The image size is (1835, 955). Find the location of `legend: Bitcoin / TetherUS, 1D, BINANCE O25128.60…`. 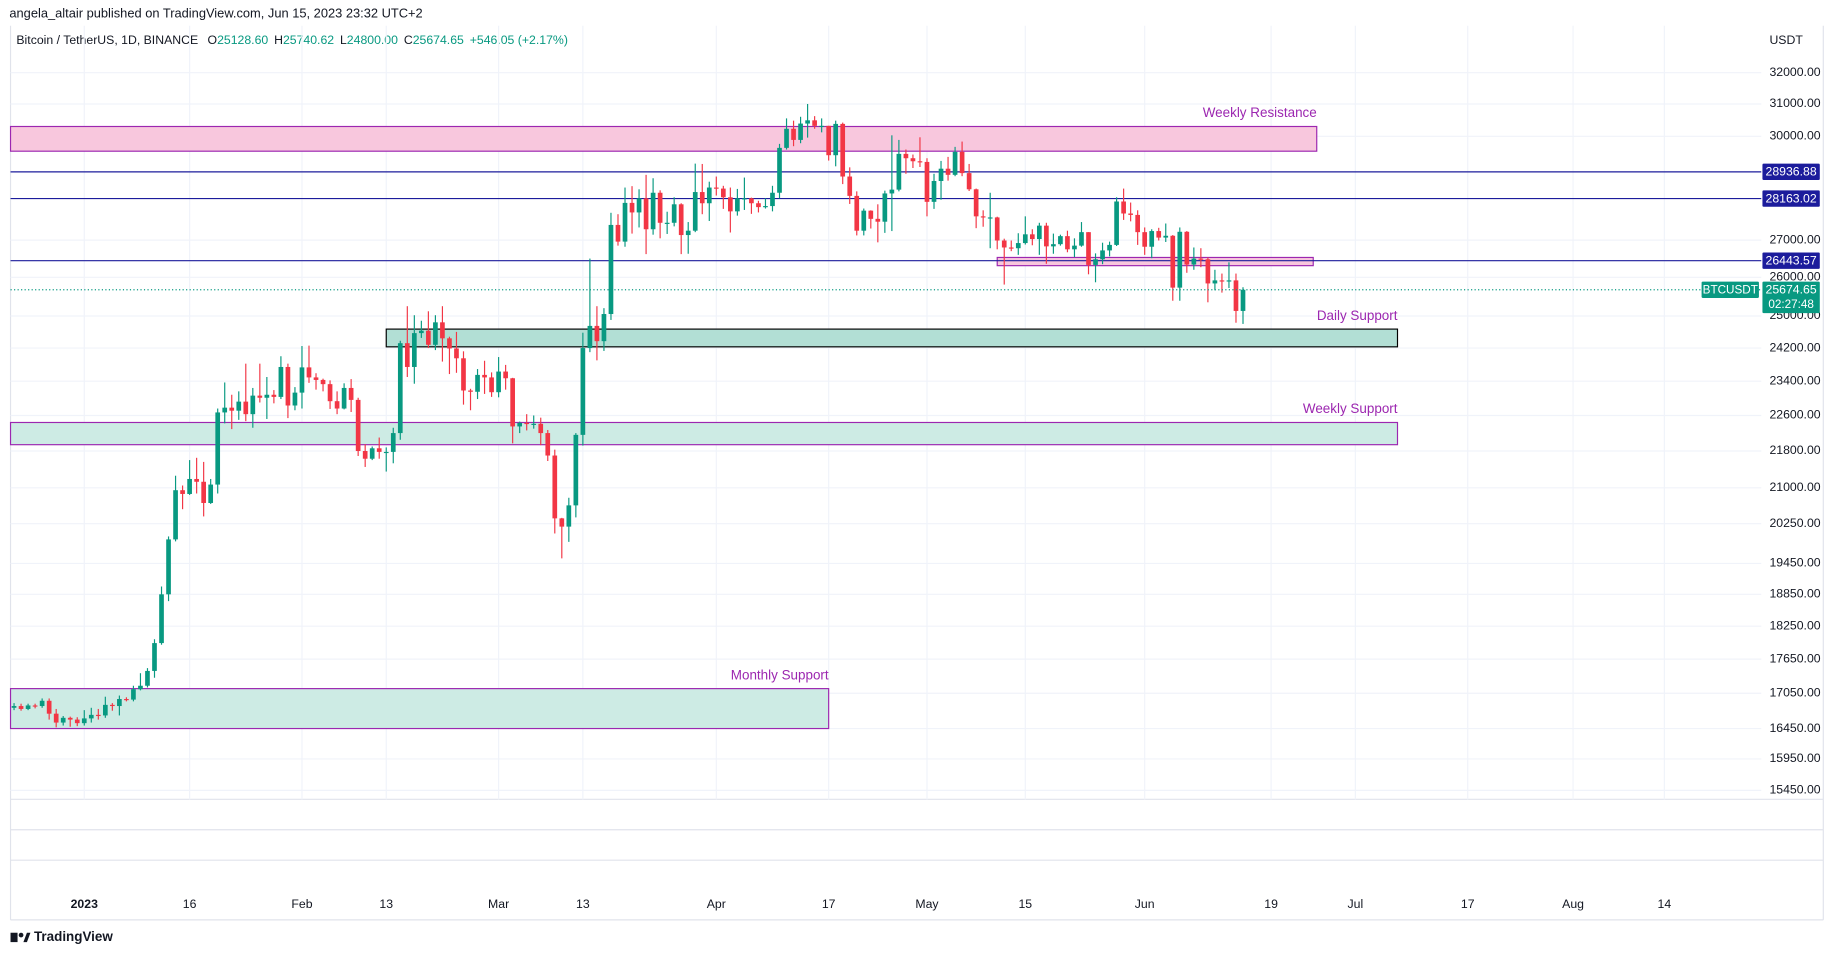

legend: Bitcoin / TetherUS, 1D, BINANCE O25128.60… is located at coordinates (292, 40).